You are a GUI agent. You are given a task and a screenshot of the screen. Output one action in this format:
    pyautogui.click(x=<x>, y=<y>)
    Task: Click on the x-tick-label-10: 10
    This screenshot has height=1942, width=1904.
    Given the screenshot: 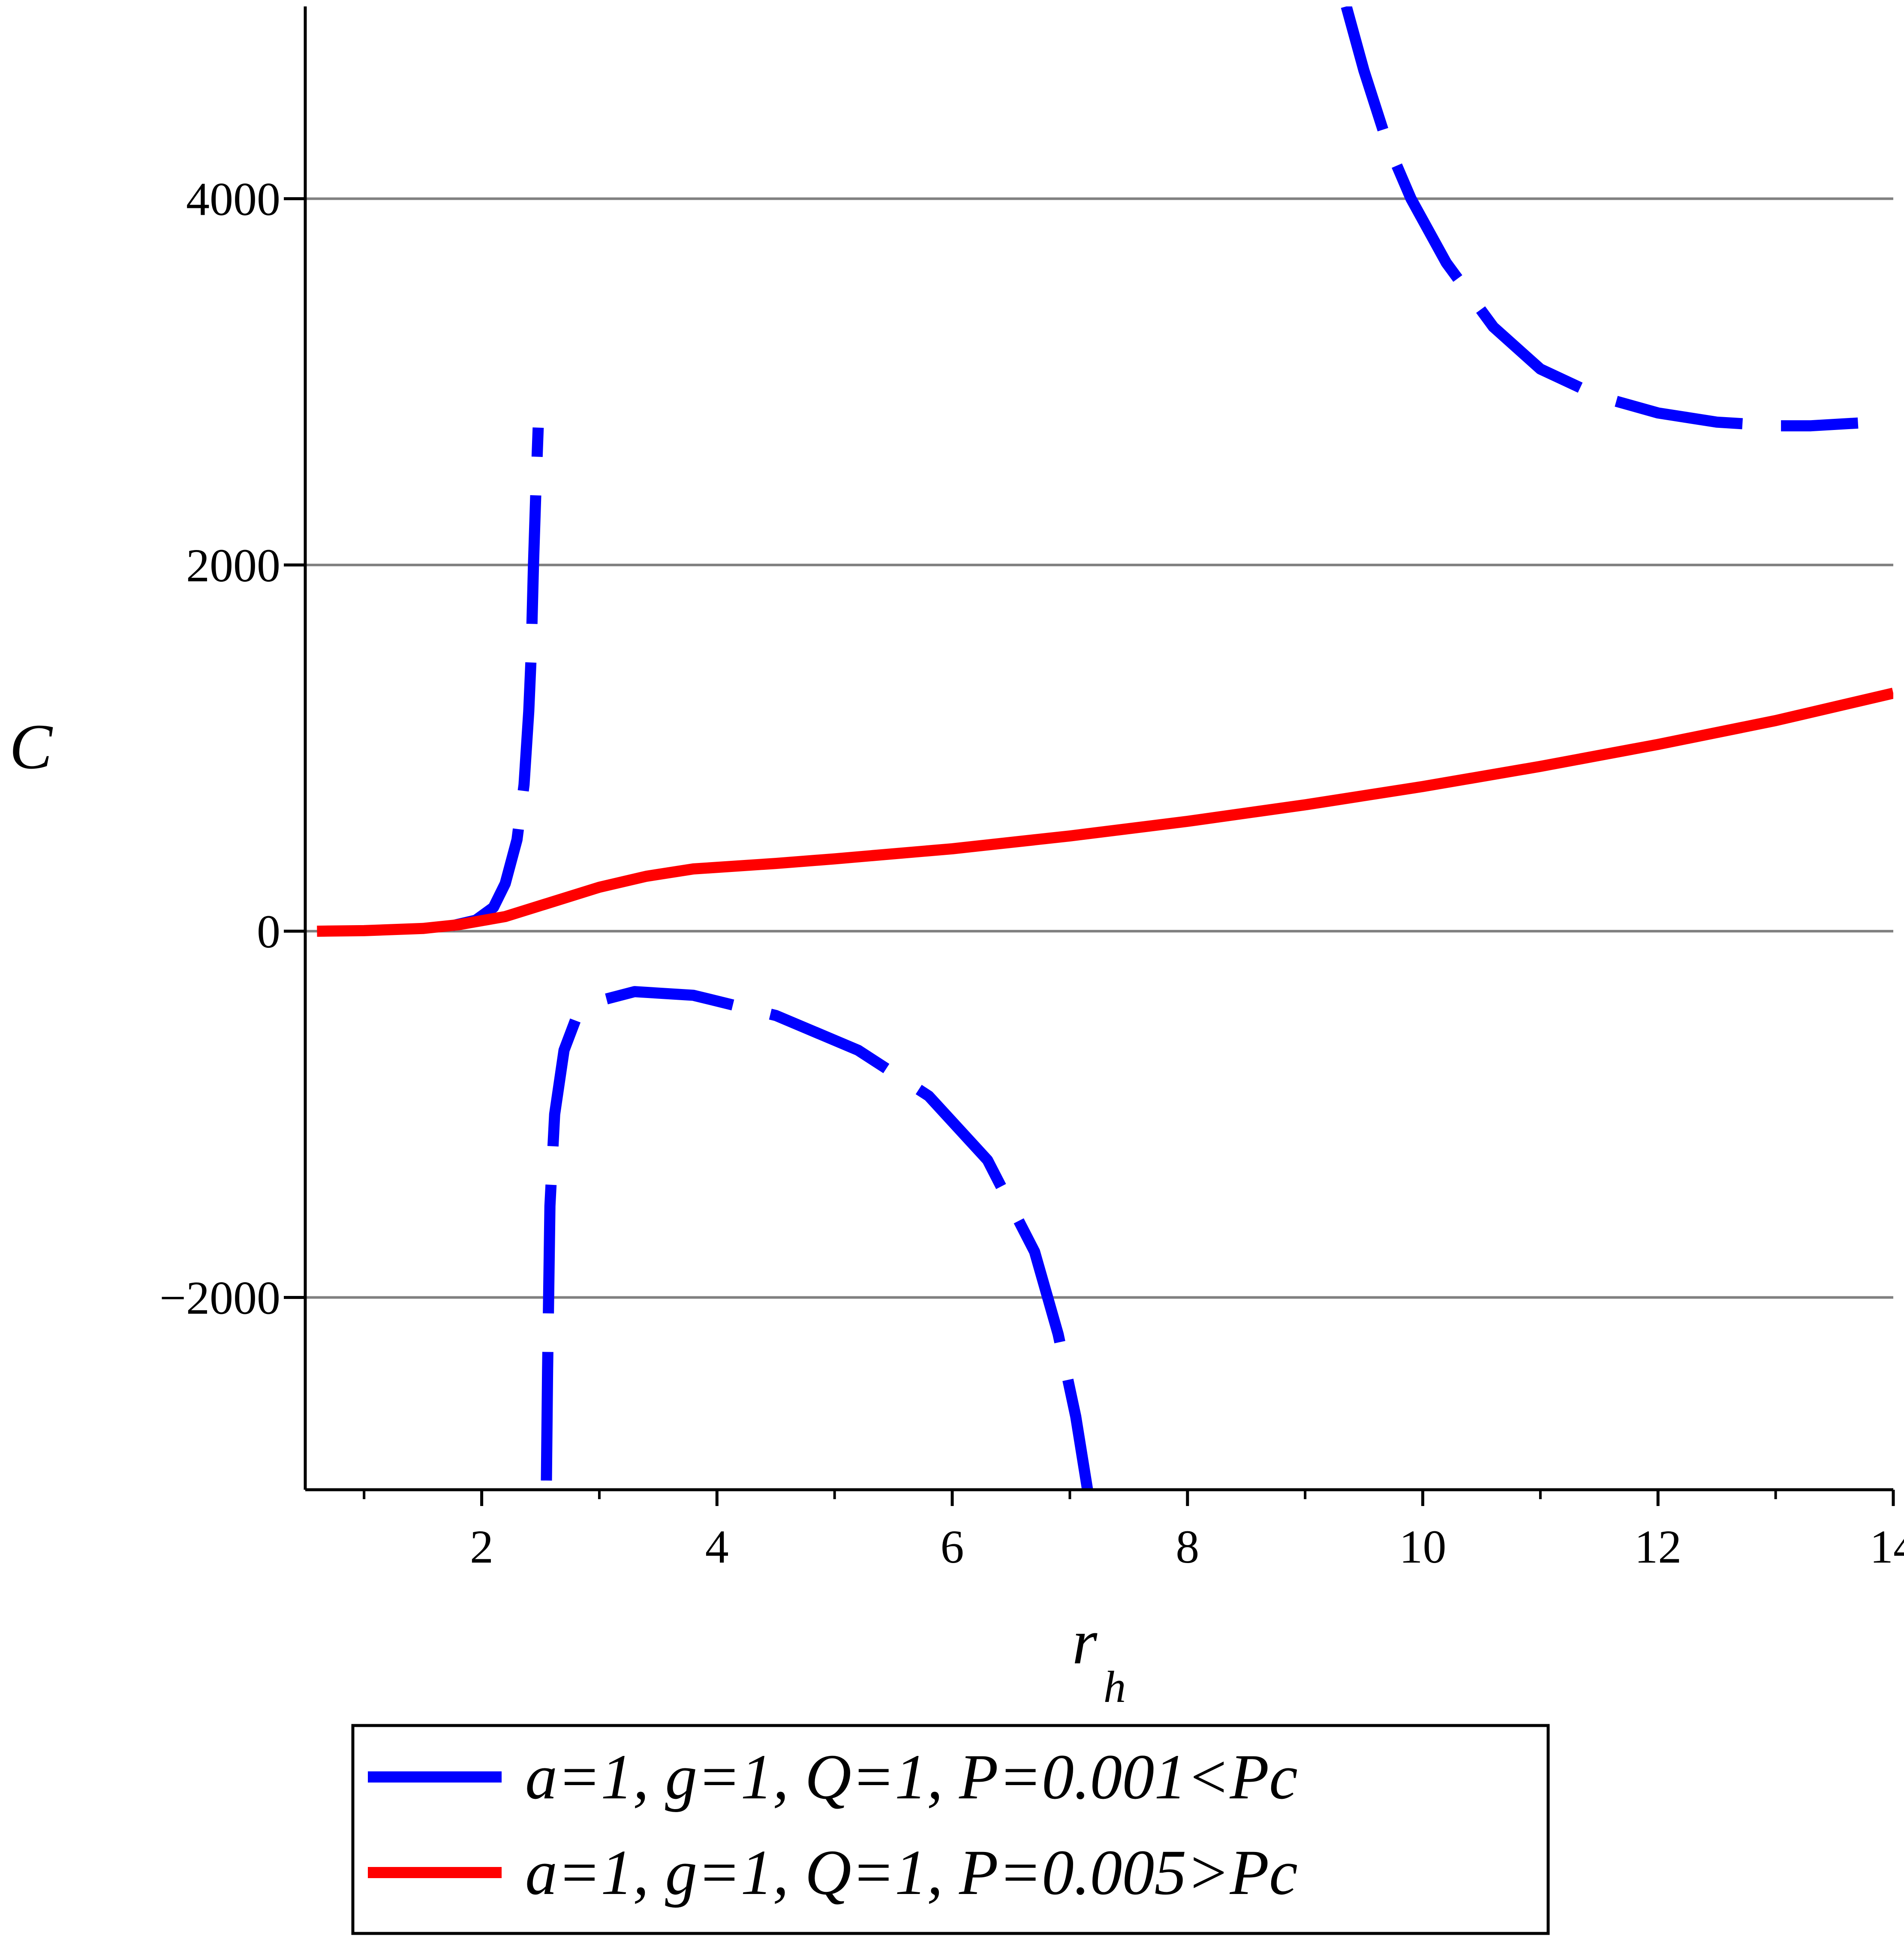 What is the action you would take?
    pyautogui.click(x=1423, y=1547)
    